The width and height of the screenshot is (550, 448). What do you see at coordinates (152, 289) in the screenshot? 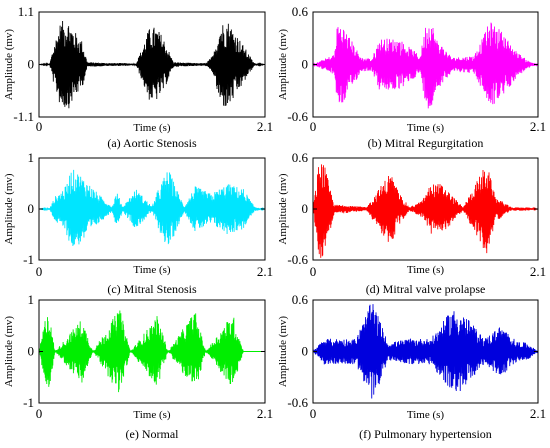
I see `panel-caption: (c) Mitral Stenosis` at bounding box center [152, 289].